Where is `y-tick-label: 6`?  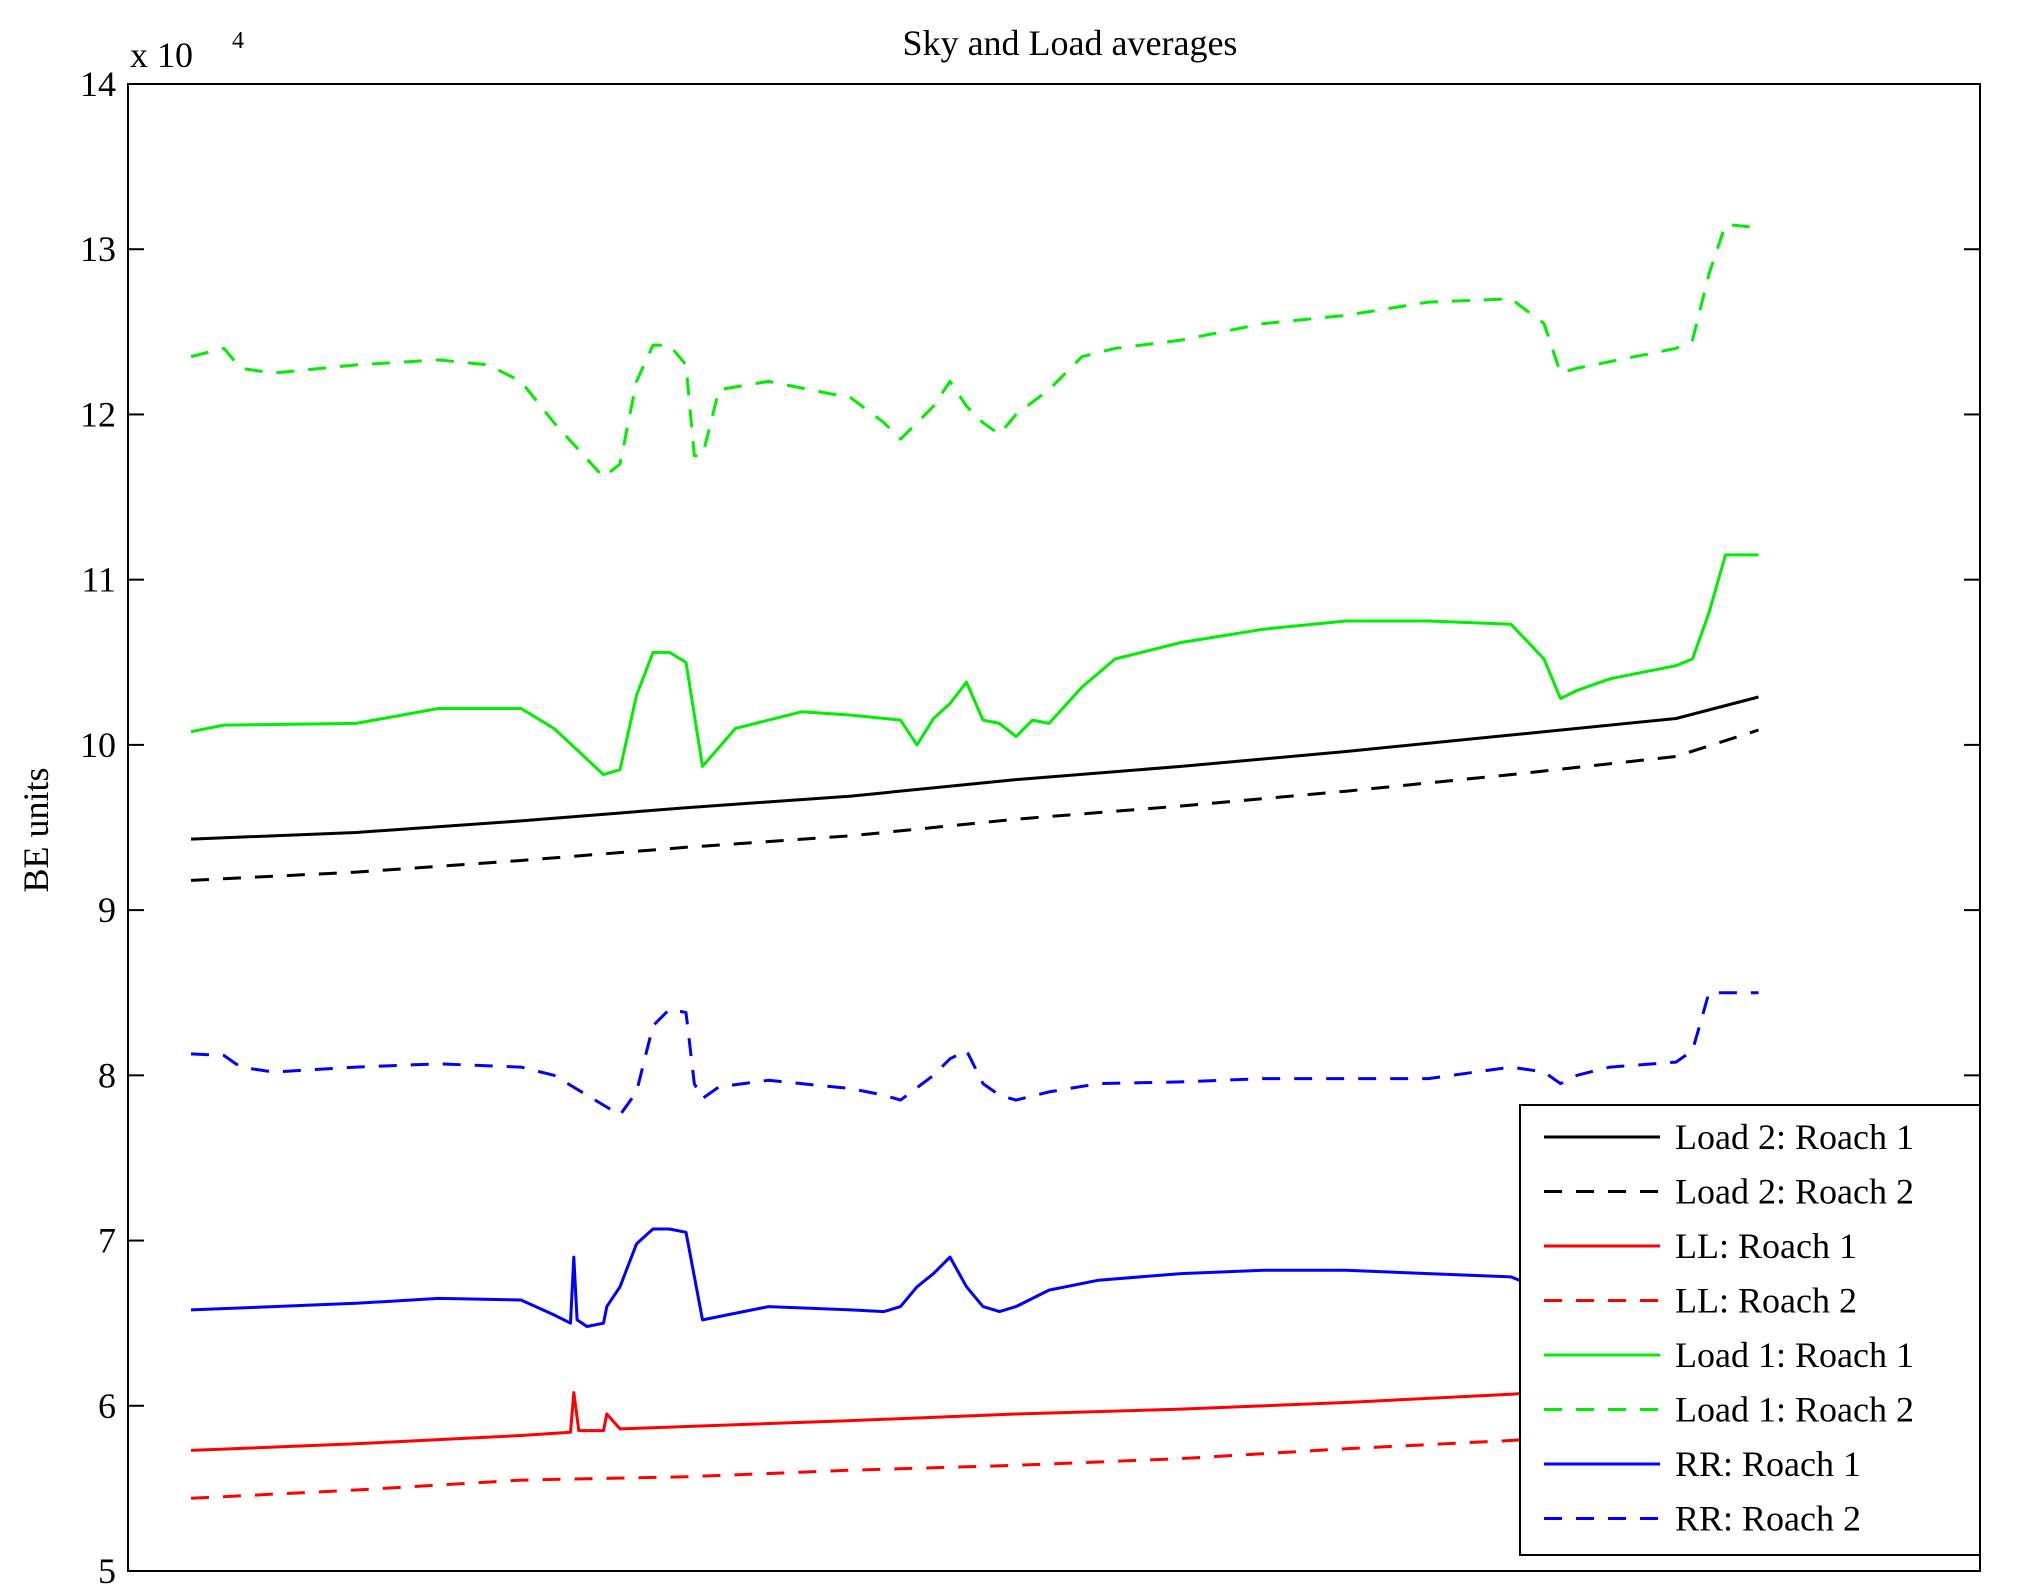 y-tick-label: 6 is located at coordinates (107, 1406).